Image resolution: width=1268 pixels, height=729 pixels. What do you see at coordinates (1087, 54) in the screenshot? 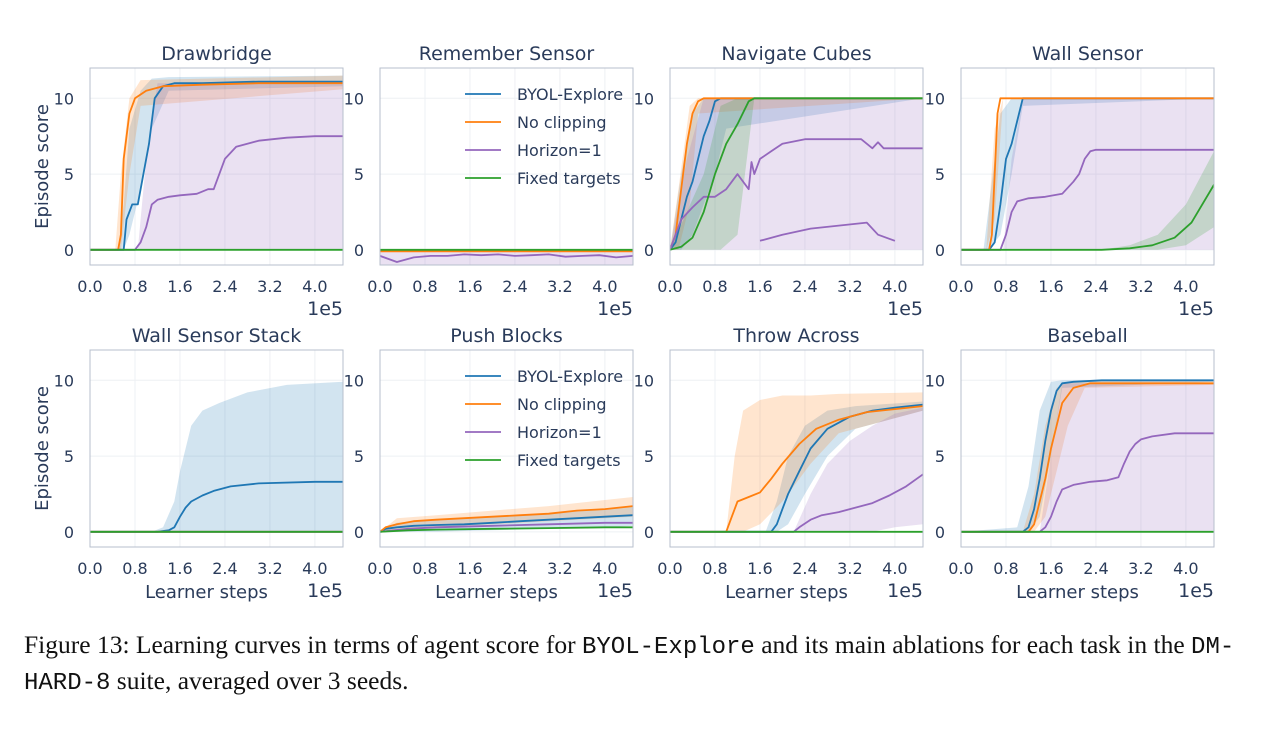
I see `chart-title: Wall Sensor` at bounding box center [1087, 54].